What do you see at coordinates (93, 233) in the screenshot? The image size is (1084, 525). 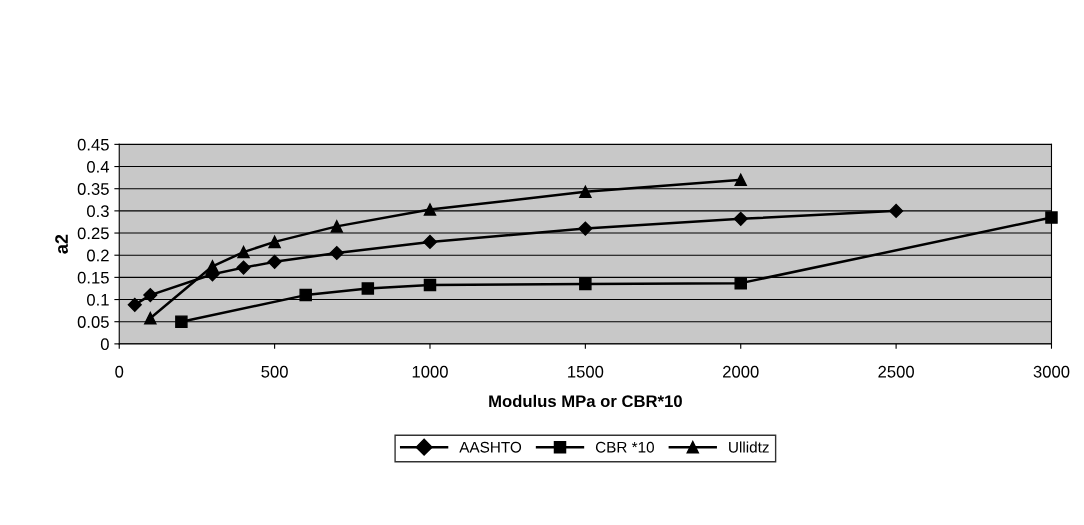 I see `y-tick-label: 0.25` at bounding box center [93, 233].